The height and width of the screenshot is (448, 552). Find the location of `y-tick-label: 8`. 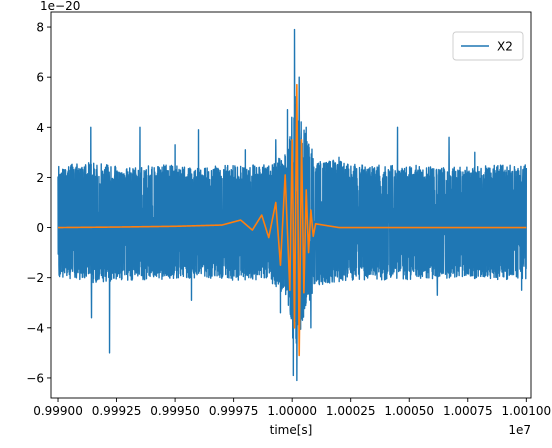

y-tick-label: 8 is located at coordinates (40, 28).